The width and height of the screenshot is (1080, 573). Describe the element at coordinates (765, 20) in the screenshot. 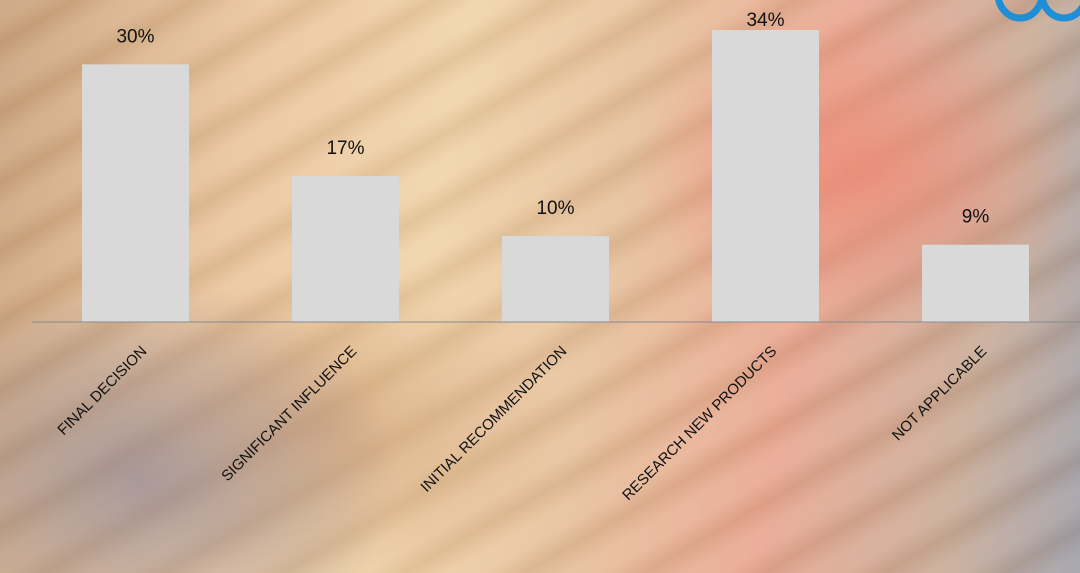

I see `data-label: 34%` at that location.